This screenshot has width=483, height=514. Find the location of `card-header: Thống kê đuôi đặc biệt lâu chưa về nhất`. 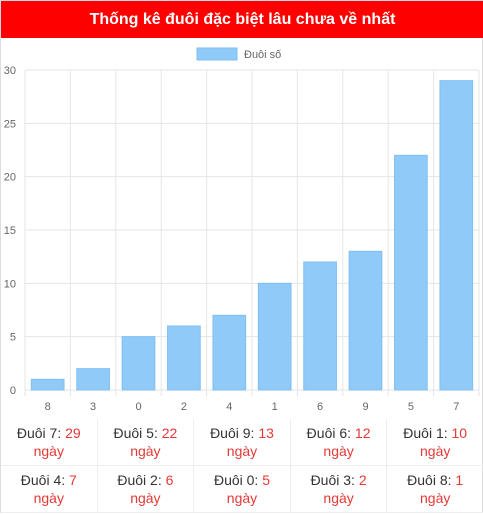

card-header: Thống kê đuôi đặc biệt lâu chưa về nhất is located at coordinates (242, 19).